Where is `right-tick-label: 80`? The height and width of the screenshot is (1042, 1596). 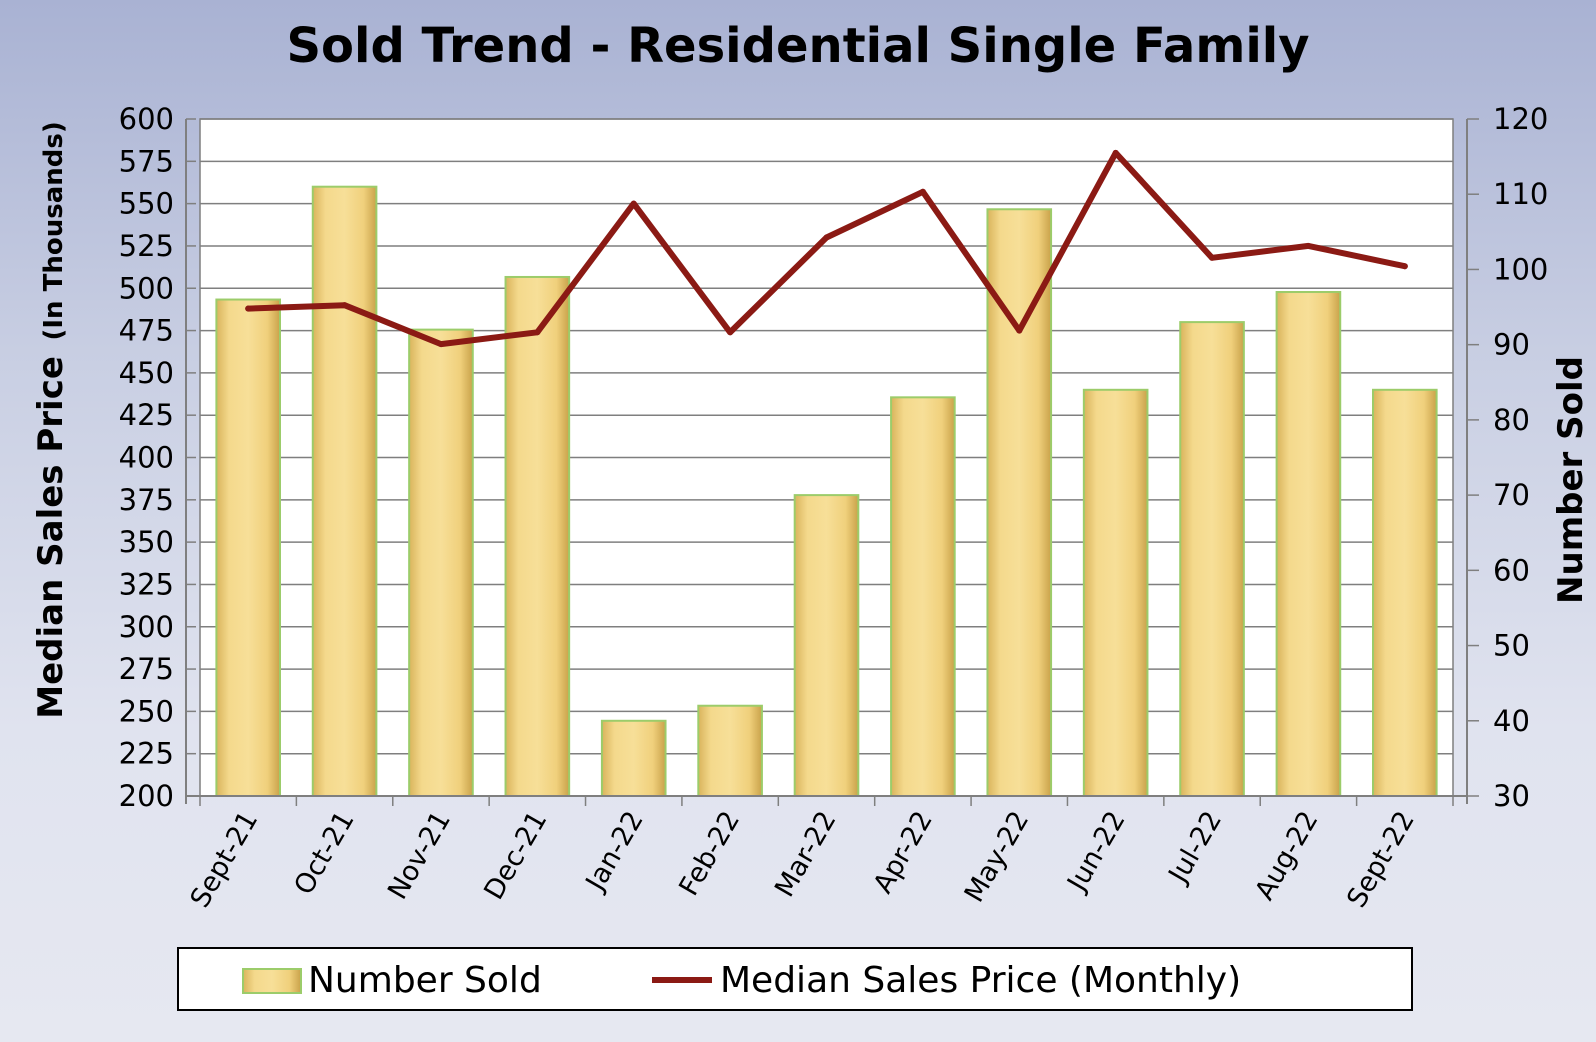 right-tick-label: 80 is located at coordinates (1511, 420).